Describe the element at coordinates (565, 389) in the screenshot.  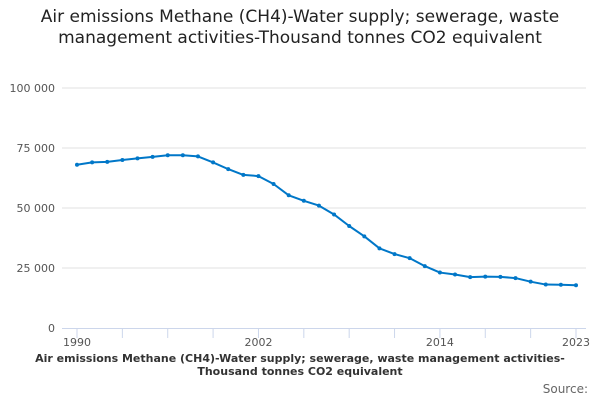
I see `source-label: Source:` at that location.